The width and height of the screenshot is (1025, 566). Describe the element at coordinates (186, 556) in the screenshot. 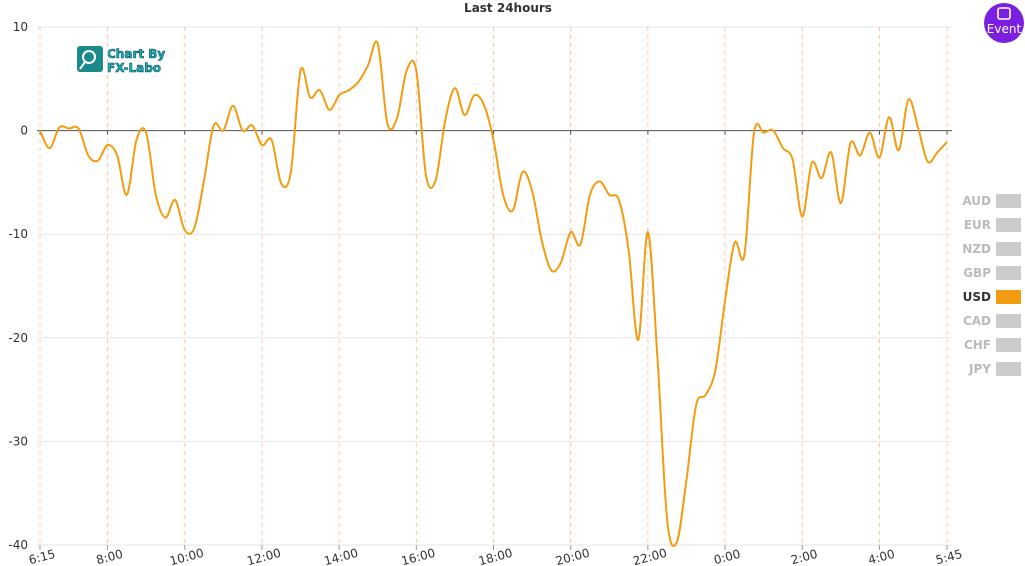

I see `x-tick-label: 10:00` at that location.